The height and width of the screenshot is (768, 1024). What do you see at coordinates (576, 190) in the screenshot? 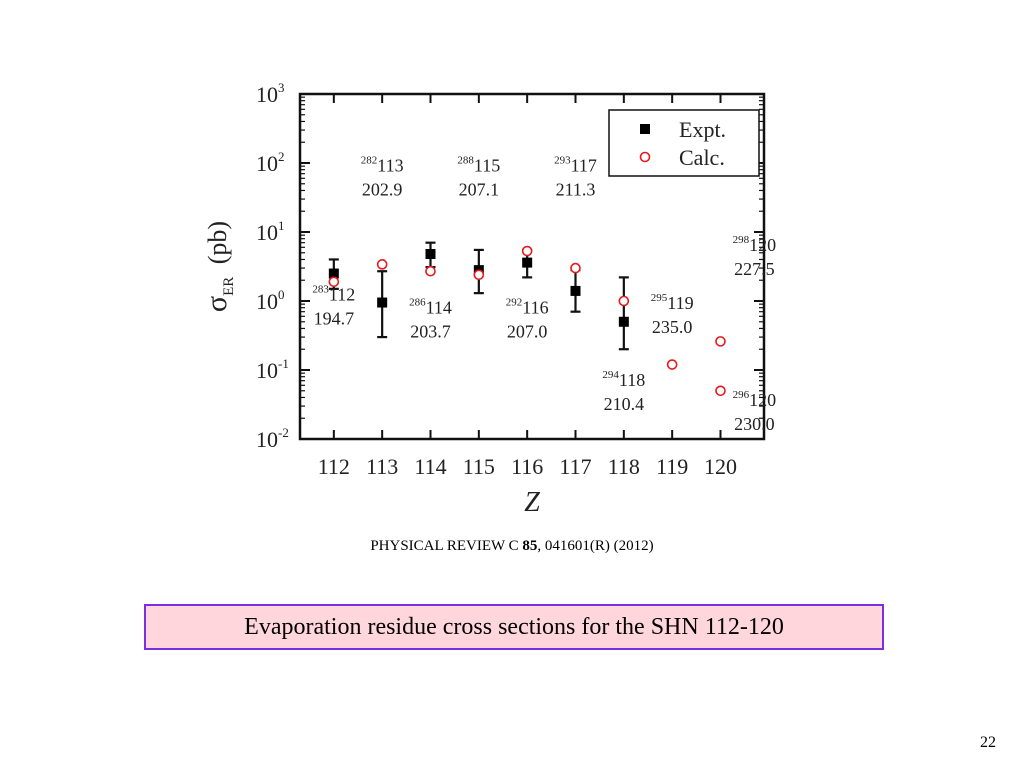
I see `nucleus-value: 211.3` at bounding box center [576, 190].